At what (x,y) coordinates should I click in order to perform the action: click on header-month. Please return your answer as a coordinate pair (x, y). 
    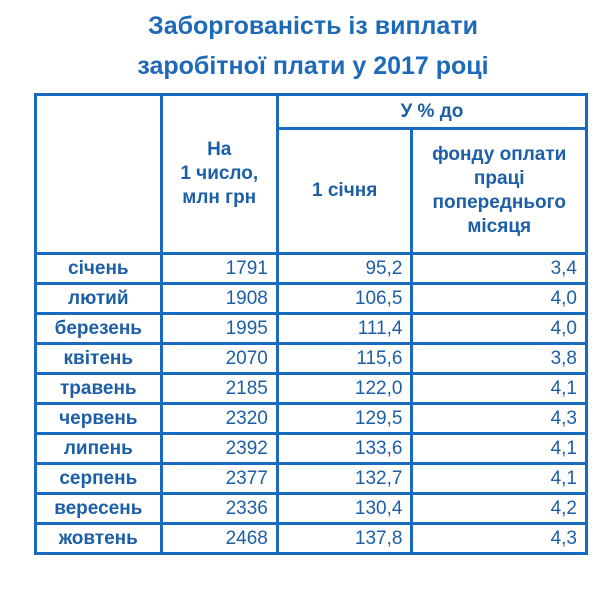
    Looking at the image, I should click on (98, 174).